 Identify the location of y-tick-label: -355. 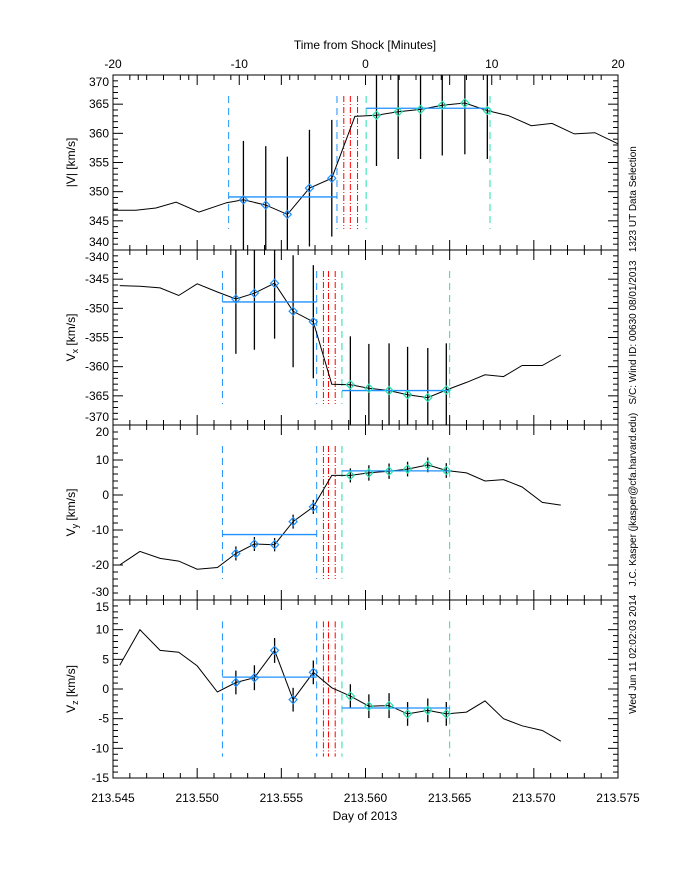
(97, 338).